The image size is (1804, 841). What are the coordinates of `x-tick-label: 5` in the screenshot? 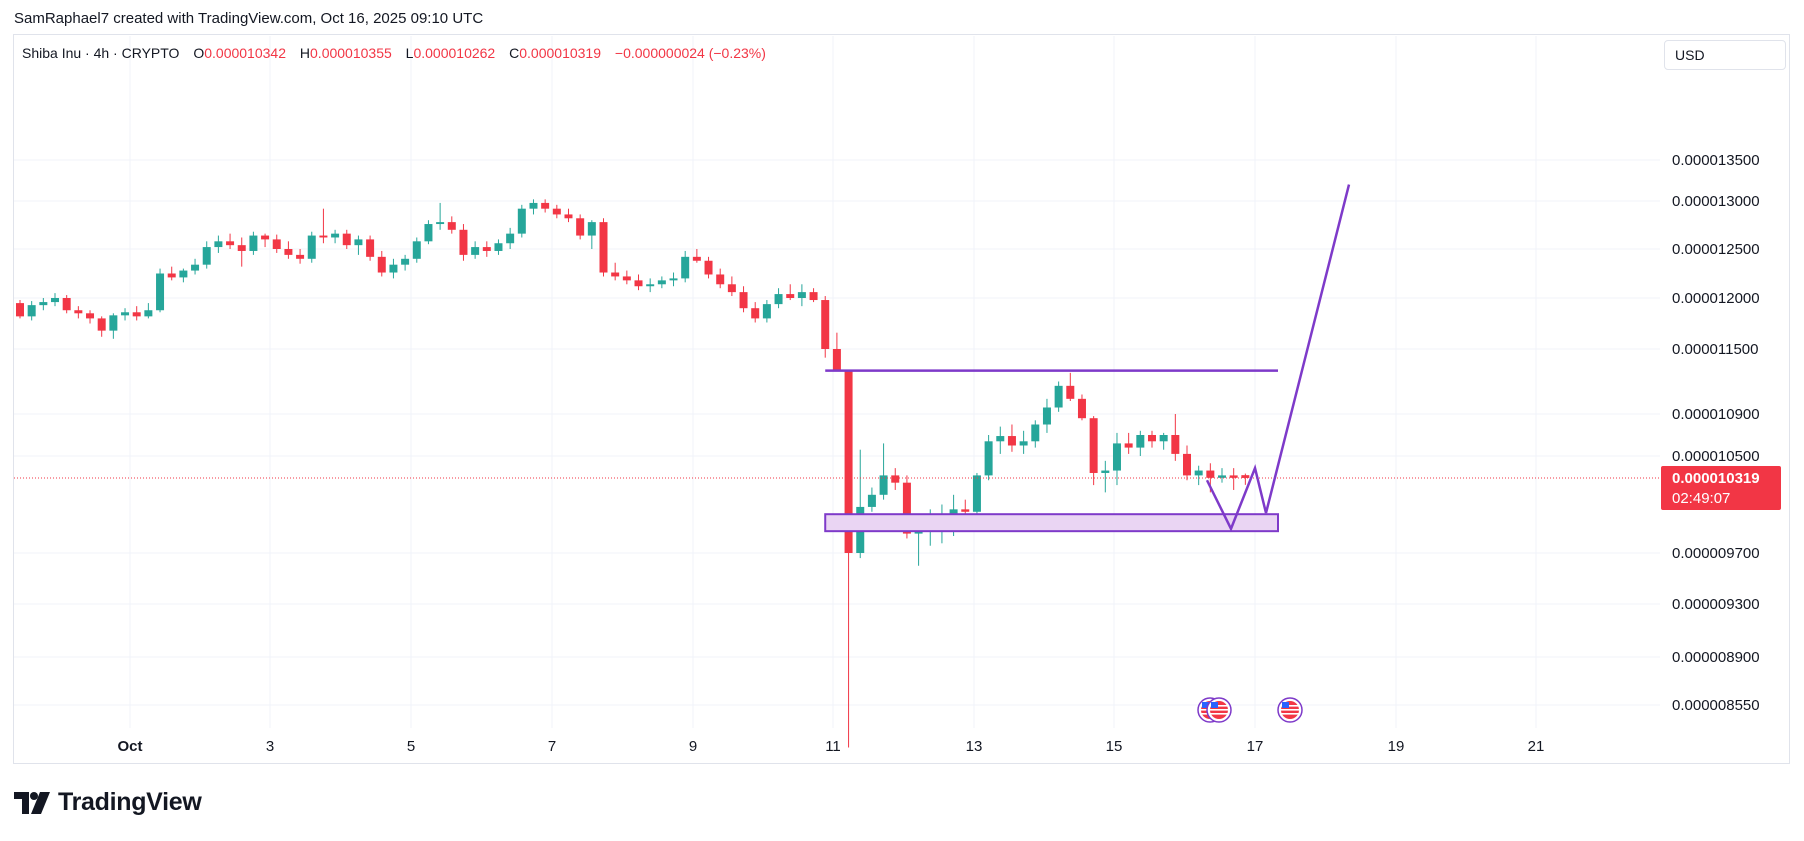 It's located at (411, 746).